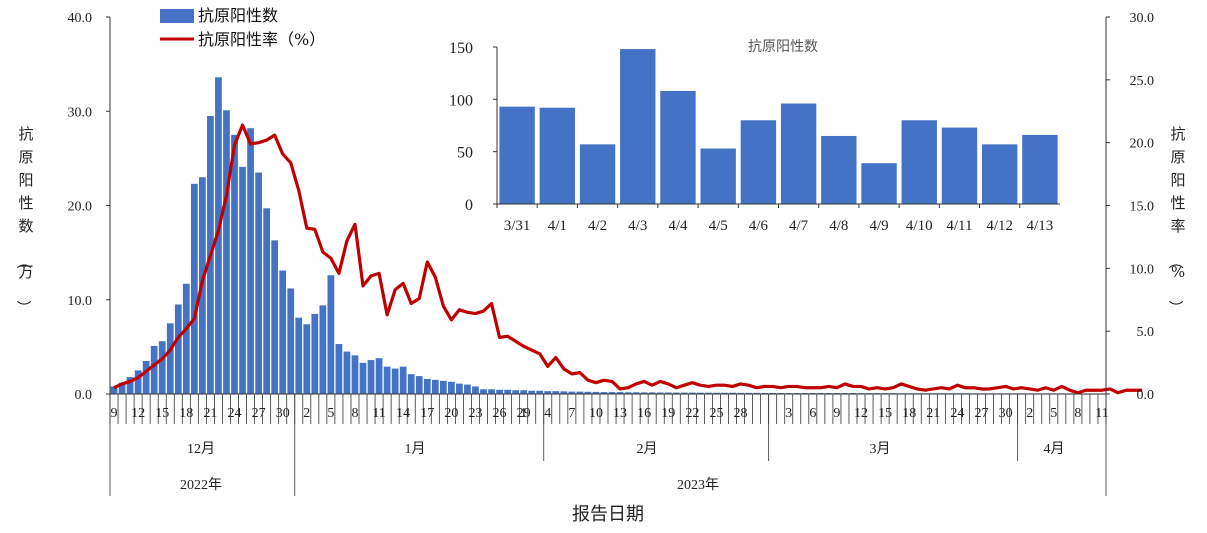 The image size is (1207, 533). I want to click on right-tick-label: 0.0, so click(1146, 395).